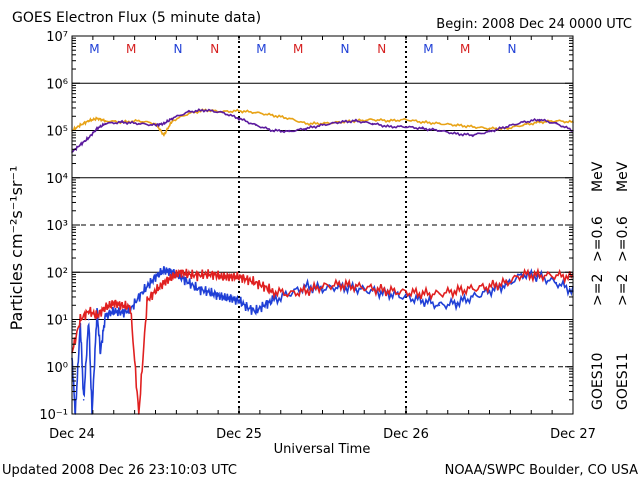  Describe the element at coordinates (541, 470) in the screenshot. I see `source-credit: NOAA/SWPC Boulder, CO USA` at that location.